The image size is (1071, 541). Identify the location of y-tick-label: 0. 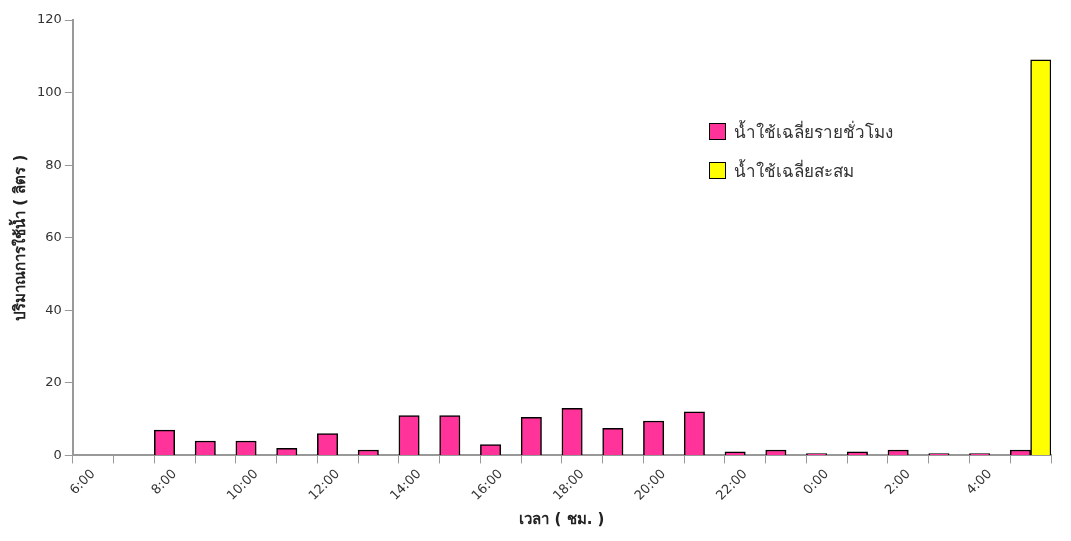
(57, 454).